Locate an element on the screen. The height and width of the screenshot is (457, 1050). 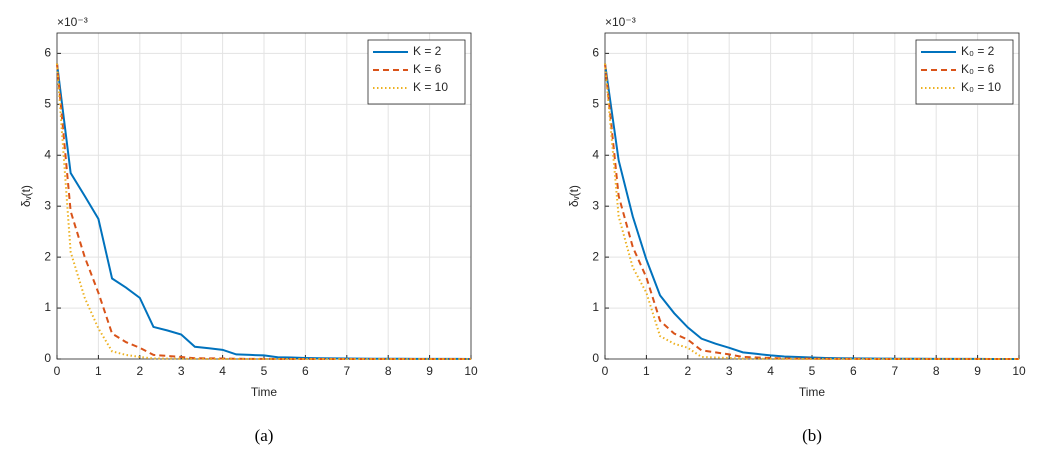
legend-label: K = 10 is located at coordinates (430, 87).